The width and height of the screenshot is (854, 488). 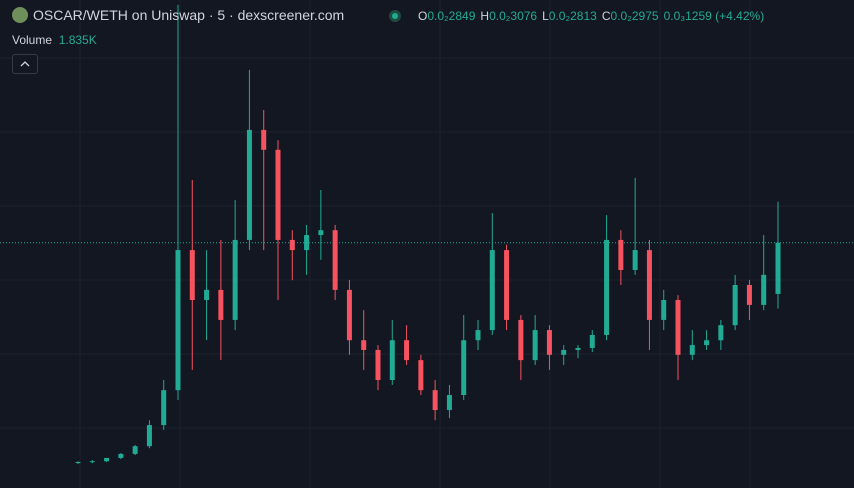 I want to click on ohlc-key: C, so click(x=606, y=16).